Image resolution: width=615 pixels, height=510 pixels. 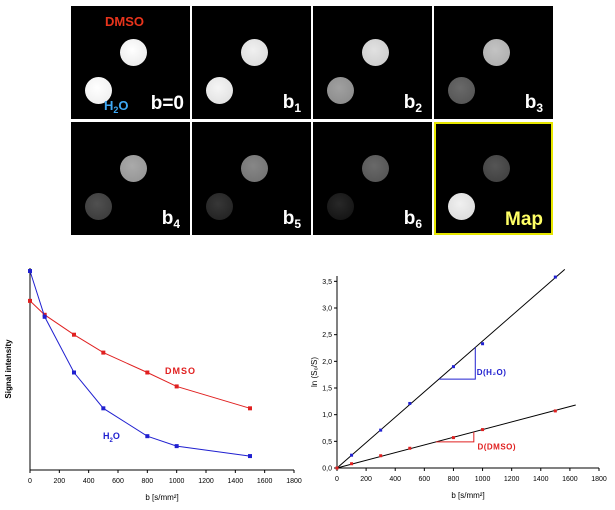 I want to click on y-tick-label: 3,0, so click(x=327, y=309).